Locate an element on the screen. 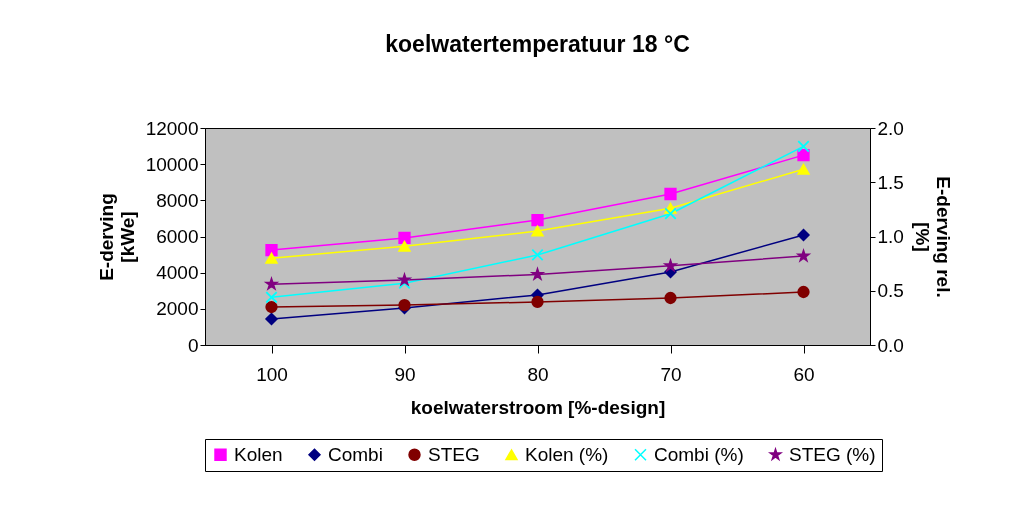  y-axis-title: E-derving [kWe] is located at coordinates (116, 237).